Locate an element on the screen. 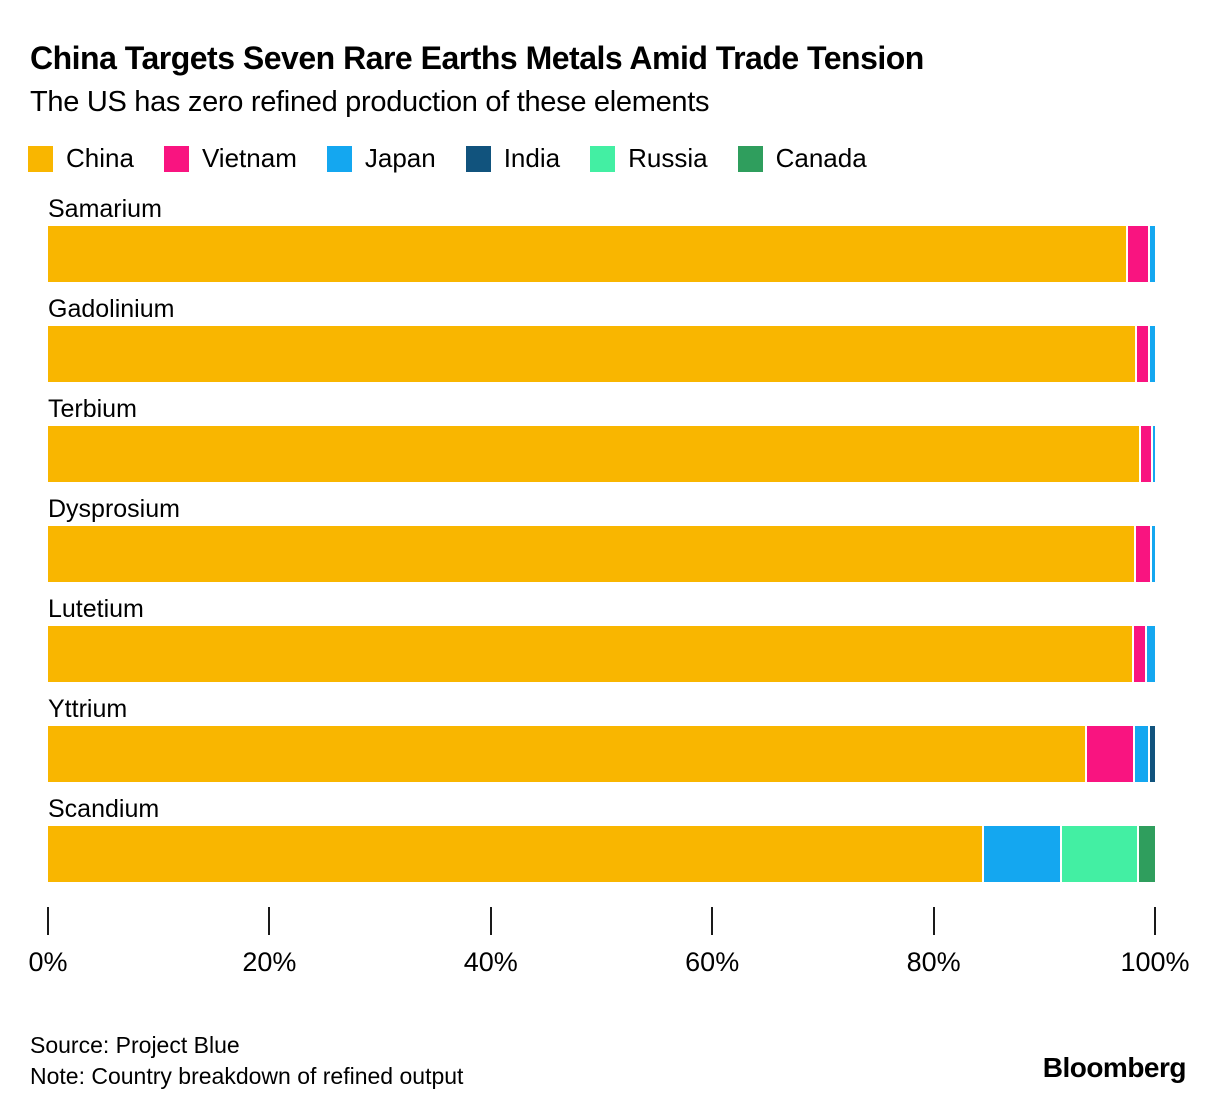  row-label: Samarium is located at coordinates (105, 209).